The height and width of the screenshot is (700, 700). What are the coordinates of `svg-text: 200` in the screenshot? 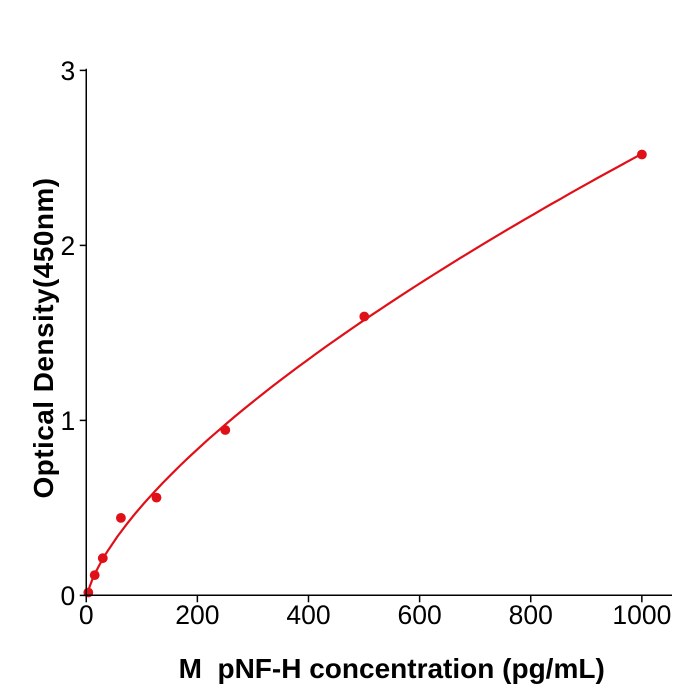 It's located at (197, 615).